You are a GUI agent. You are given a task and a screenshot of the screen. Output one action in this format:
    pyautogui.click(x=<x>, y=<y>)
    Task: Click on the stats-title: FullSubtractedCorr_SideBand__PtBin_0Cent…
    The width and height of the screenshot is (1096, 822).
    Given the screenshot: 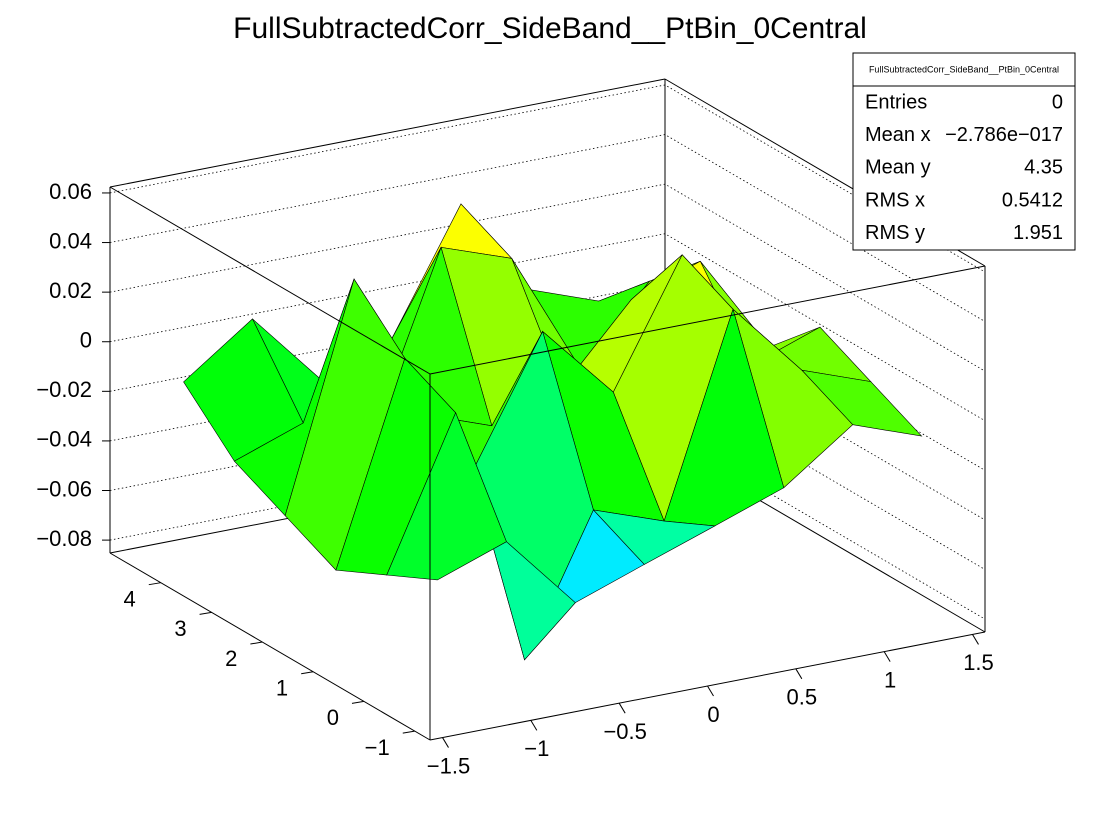 What is the action you would take?
    pyautogui.click(x=964, y=69)
    